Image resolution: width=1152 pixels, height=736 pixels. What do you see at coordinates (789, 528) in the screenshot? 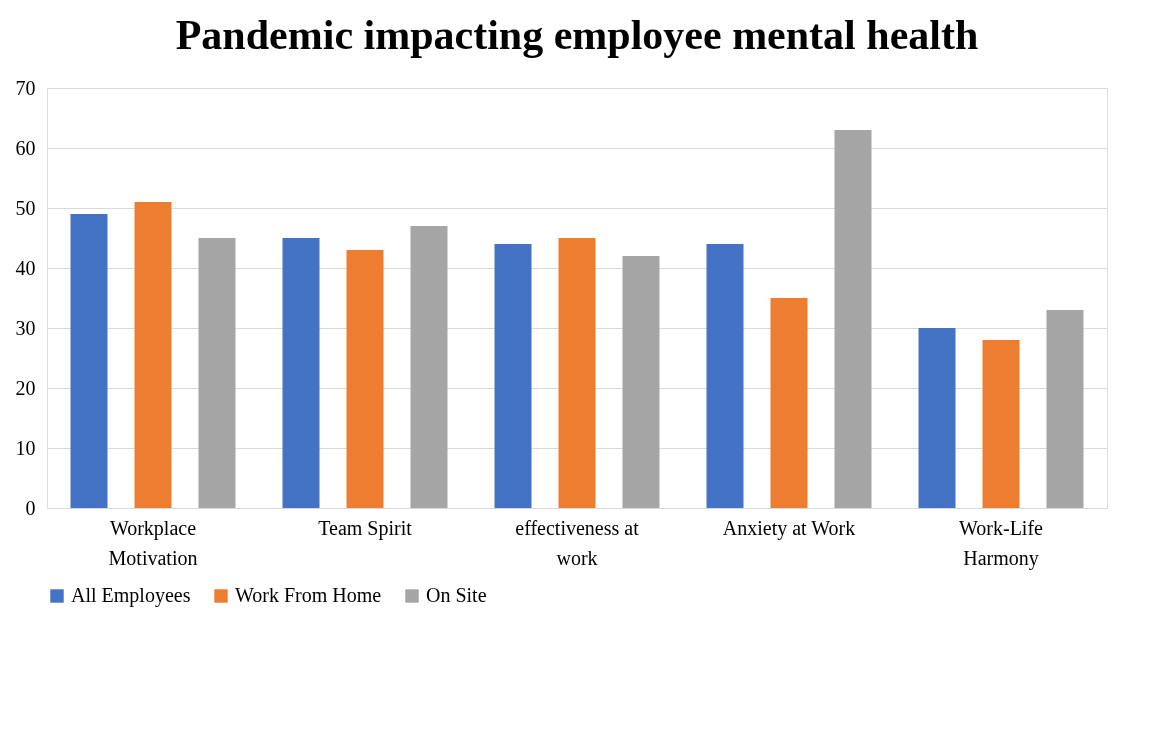
I see `x-tick-label: Anxiety at Work` at bounding box center [789, 528].